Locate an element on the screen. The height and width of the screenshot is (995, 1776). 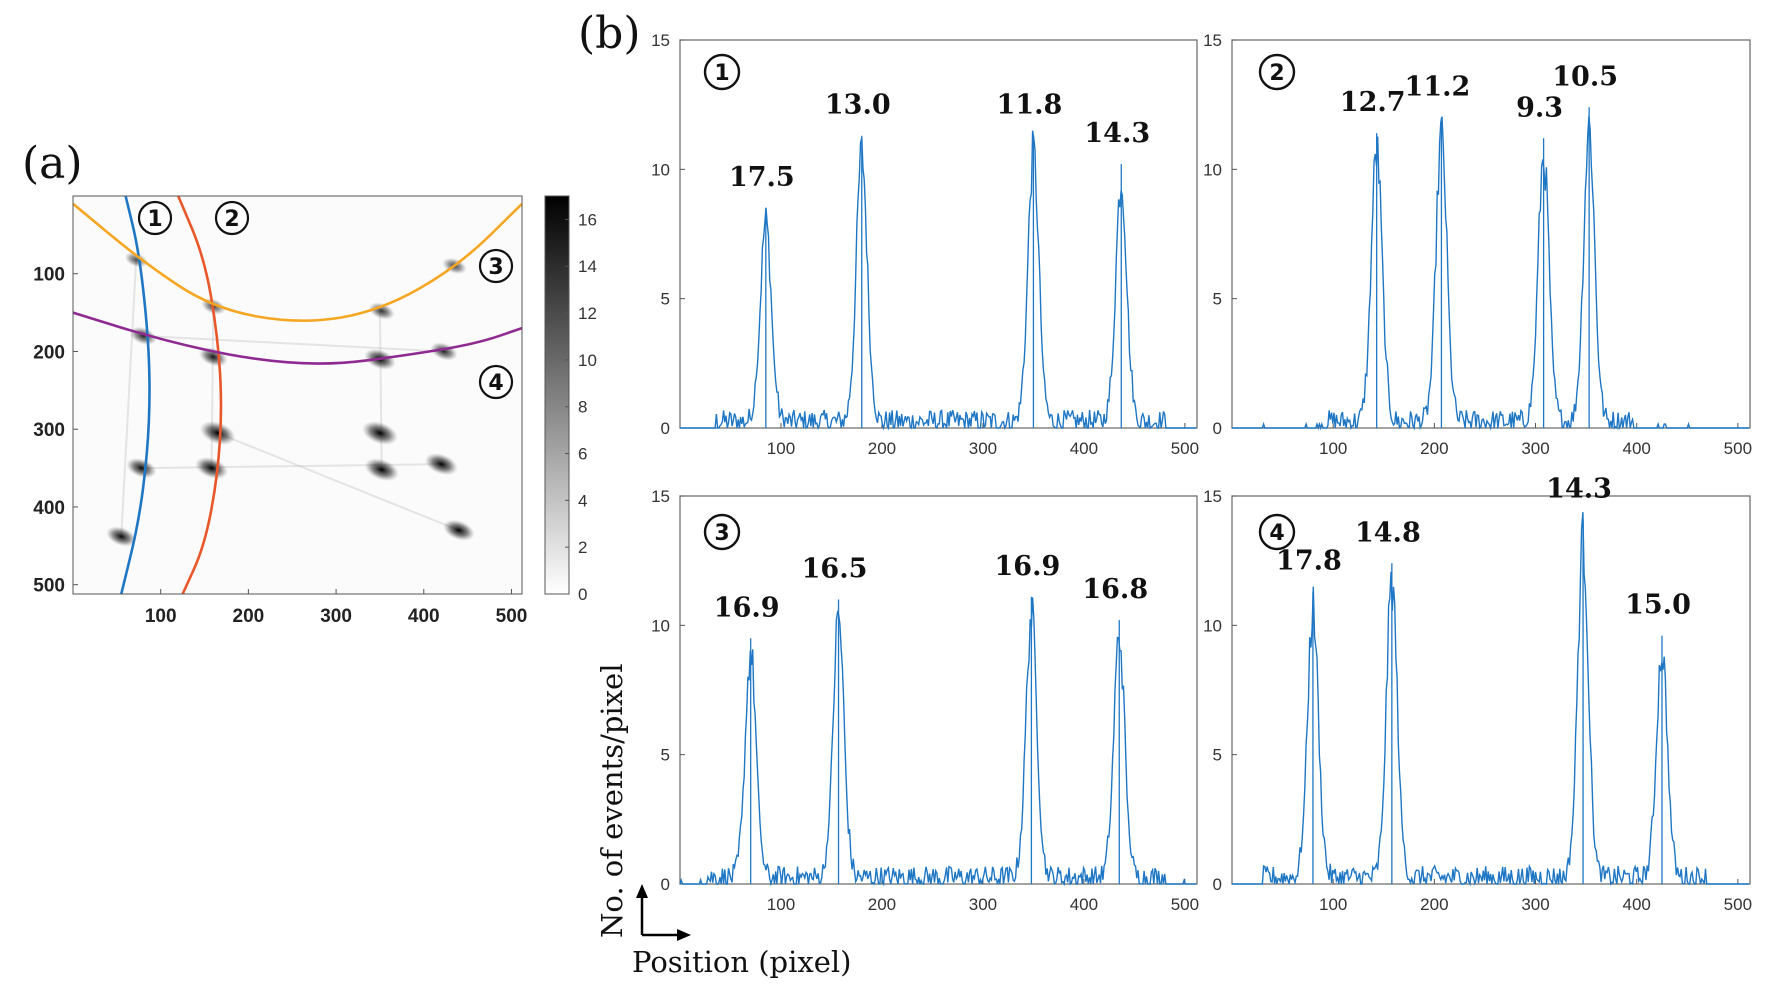
heatmap-x-tick-label: 400 is located at coordinates (424, 616).